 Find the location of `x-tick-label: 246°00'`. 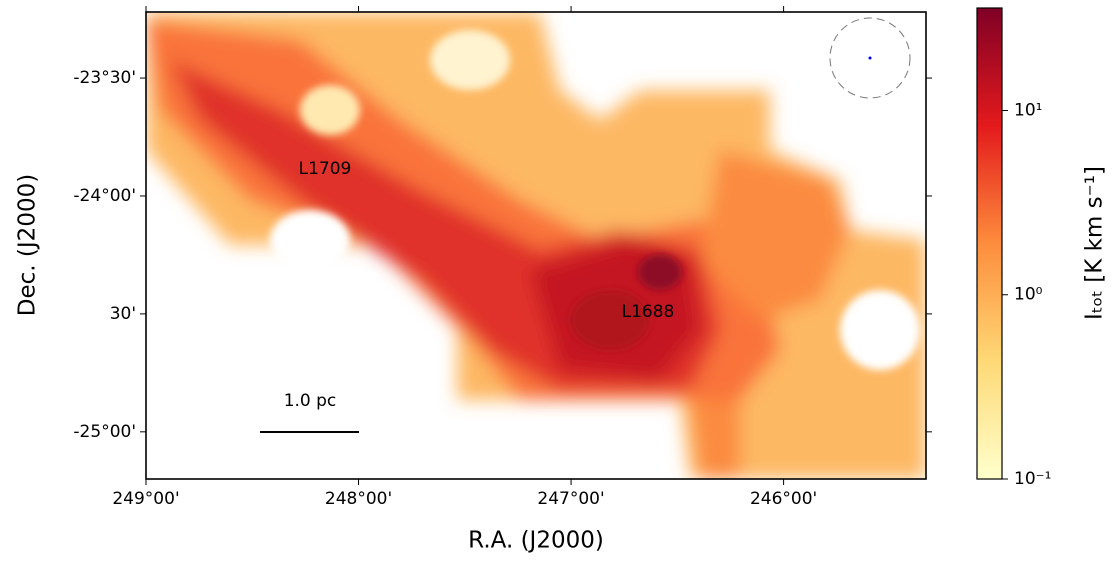

x-tick-label: 246°00' is located at coordinates (783, 499).